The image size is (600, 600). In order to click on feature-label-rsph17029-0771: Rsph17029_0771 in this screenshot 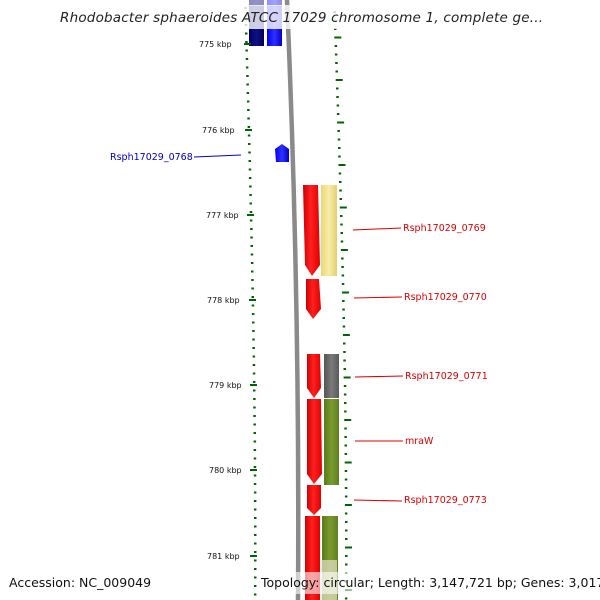, I will do `click(446, 376)`.